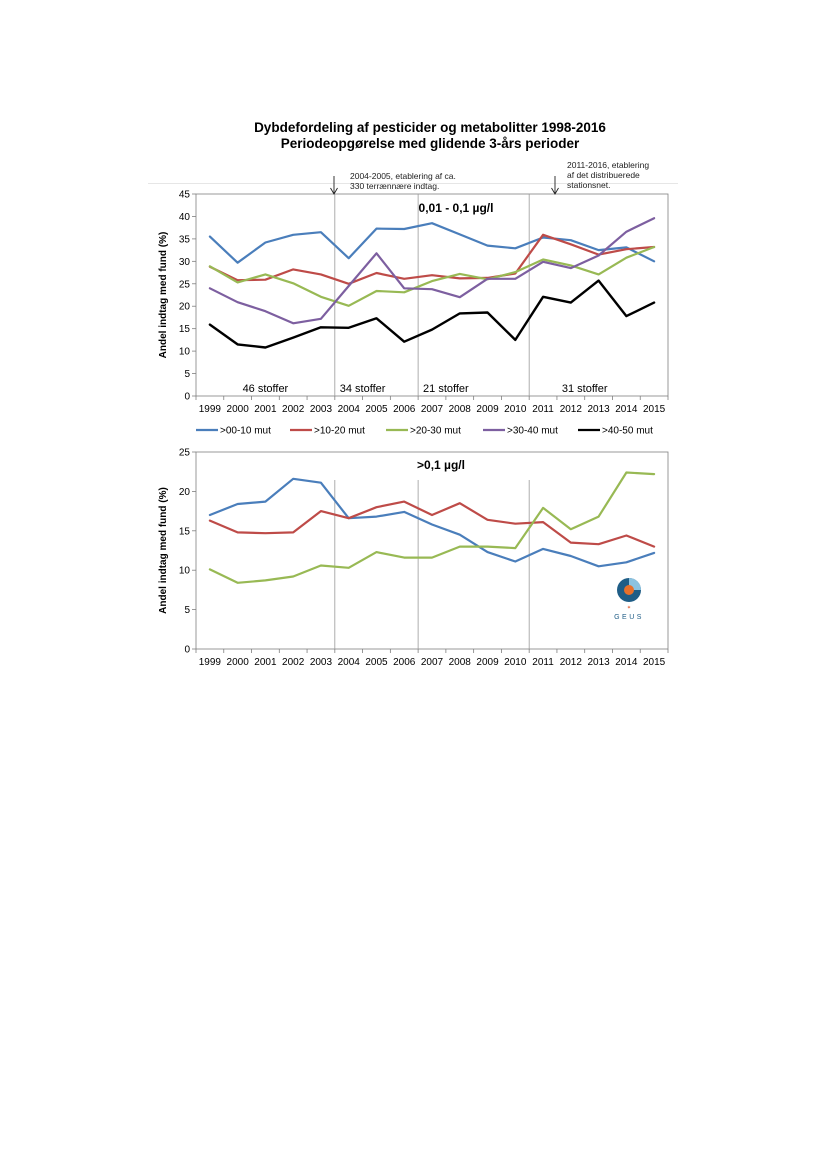 This screenshot has width=827, height=1169. Describe the element at coordinates (627, 431) in the screenshot. I see `legend-label-5: >40-50 mut` at that location.